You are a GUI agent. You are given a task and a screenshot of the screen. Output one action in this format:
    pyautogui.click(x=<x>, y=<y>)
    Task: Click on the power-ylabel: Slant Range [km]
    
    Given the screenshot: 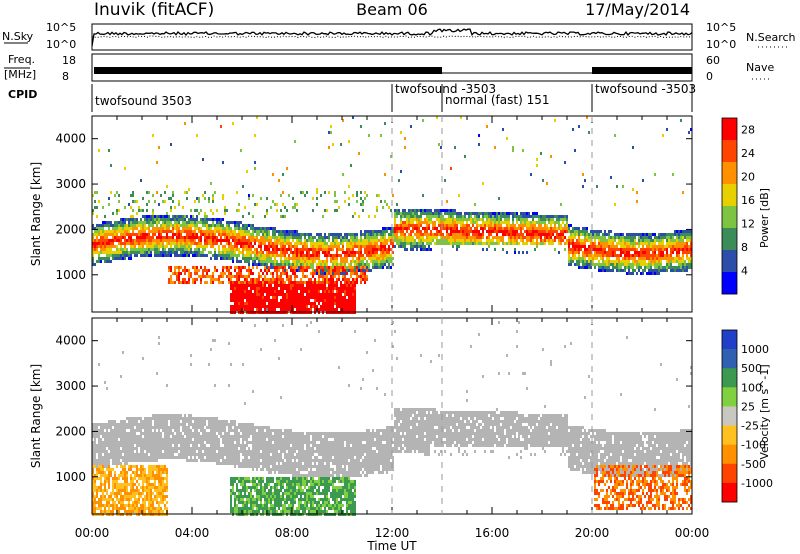 What is the action you would take?
    pyautogui.click(x=36, y=214)
    